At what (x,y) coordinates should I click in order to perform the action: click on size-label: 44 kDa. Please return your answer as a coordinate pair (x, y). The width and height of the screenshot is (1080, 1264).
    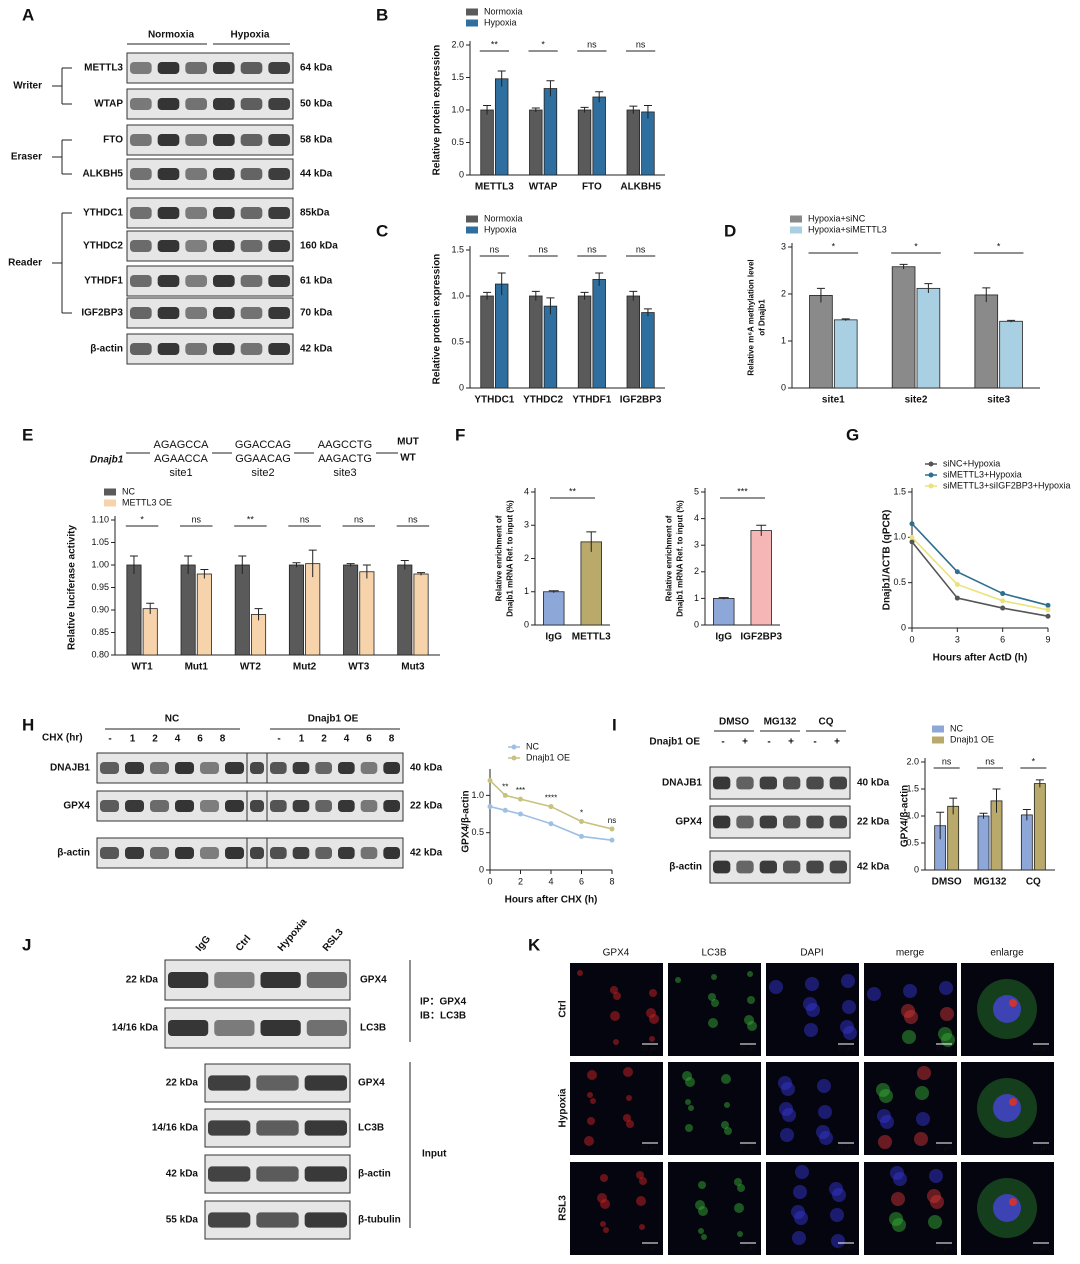
    Looking at the image, I should click on (316, 174).